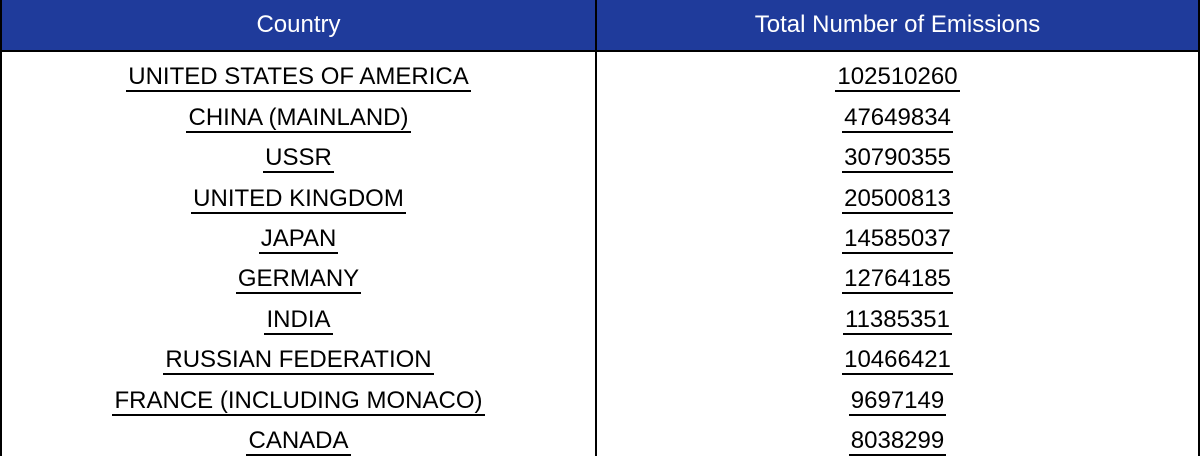 This screenshot has height=458, width=1202. I want to click on table-row: CHINA (MAINLAND) 47649834, so click(600, 112).